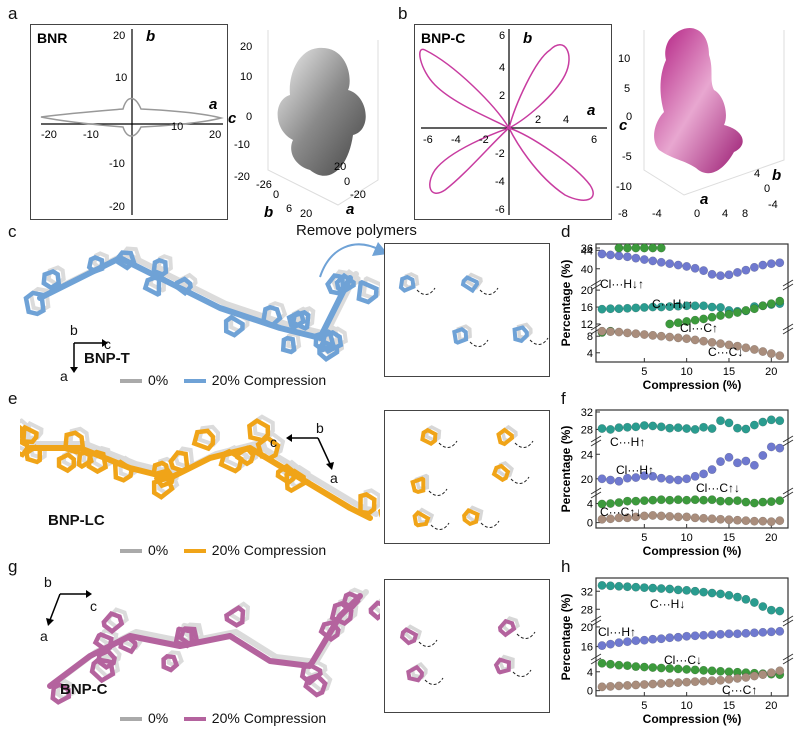 The width and height of the screenshot is (799, 744). Describe the element at coordinates (725, 214) in the screenshot. I see `bnpc3d-a3: 4` at that location.